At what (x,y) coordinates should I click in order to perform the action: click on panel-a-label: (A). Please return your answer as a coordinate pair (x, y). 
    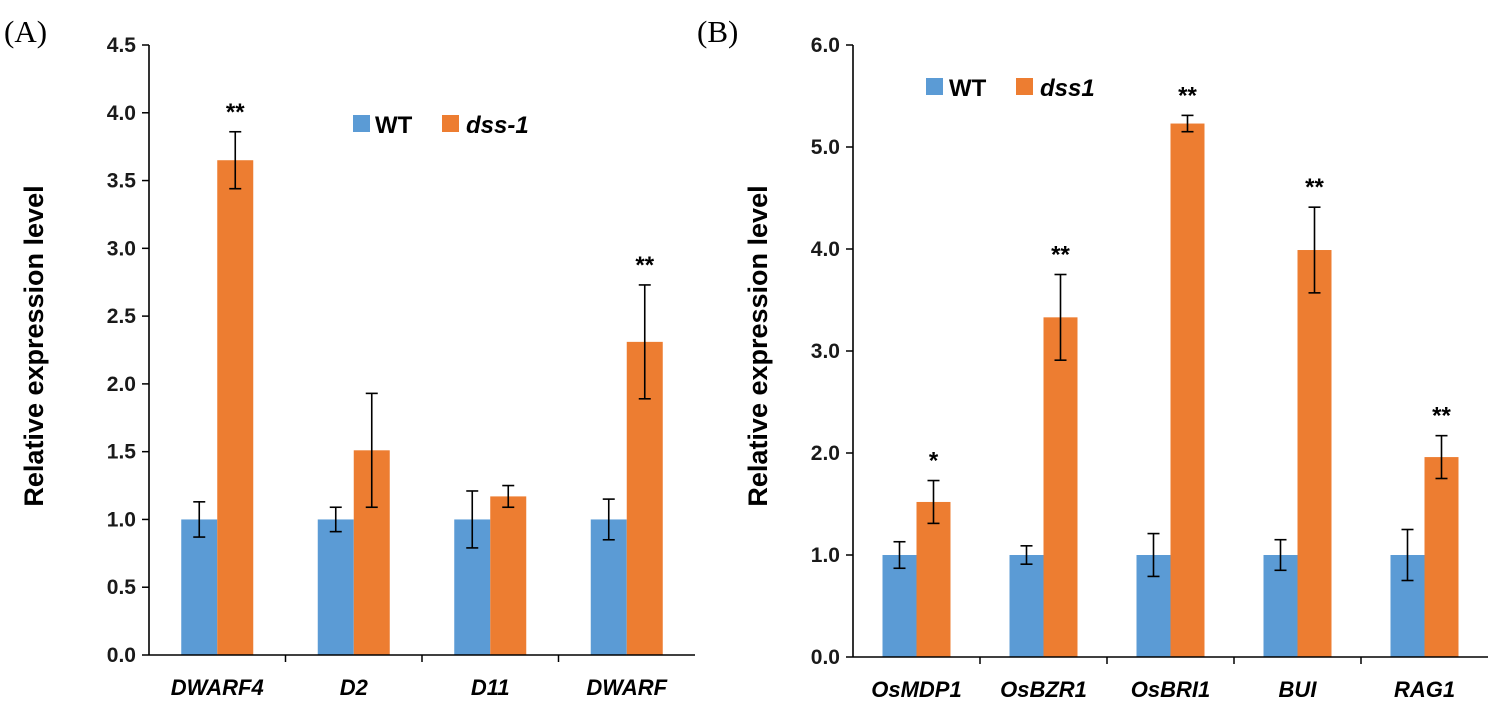
    Looking at the image, I should click on (25, 31).